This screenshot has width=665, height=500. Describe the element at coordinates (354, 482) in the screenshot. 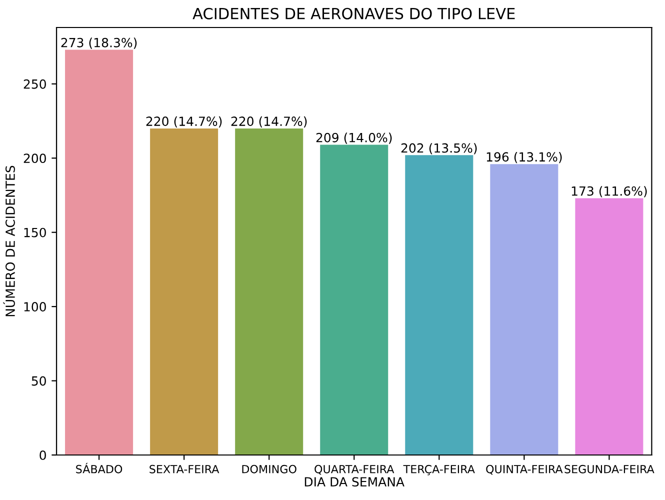

I see `x-axis-title: DIA DA SEMANA` at that location.